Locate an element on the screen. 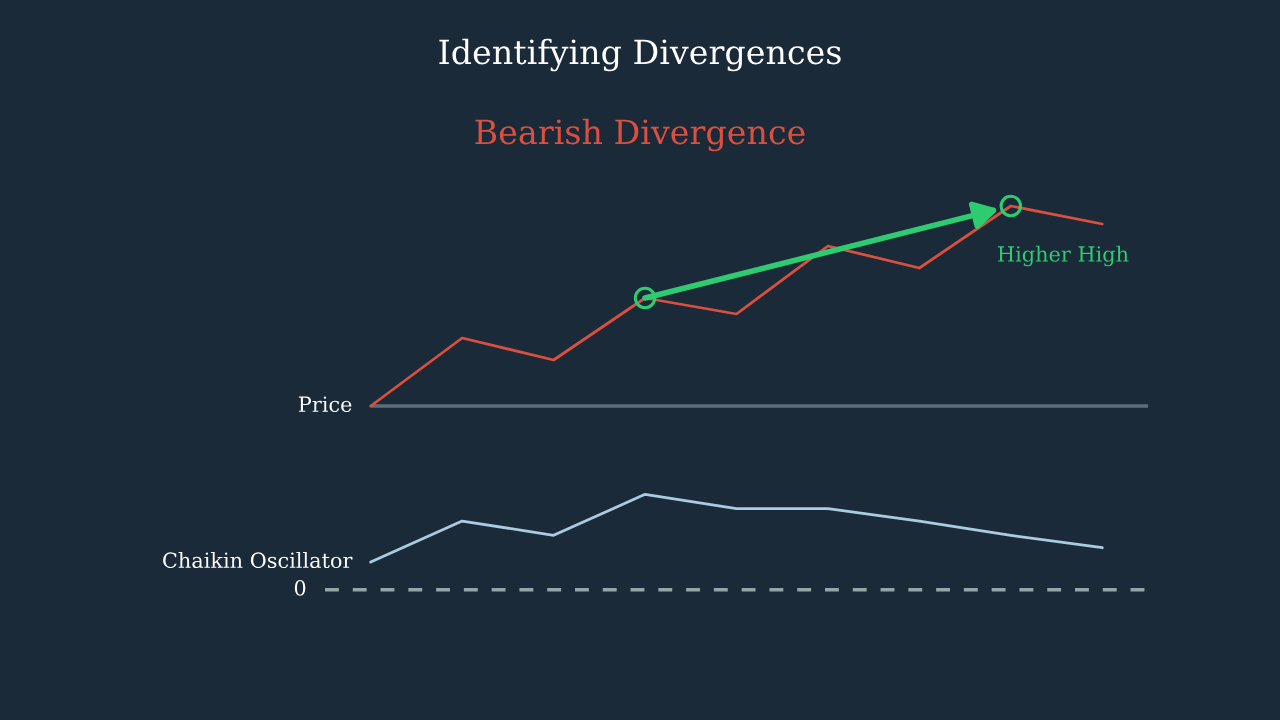 The height and width of the screenshot is (720, 1280). annotation: Higher High is located at coordinates (1063, 256).